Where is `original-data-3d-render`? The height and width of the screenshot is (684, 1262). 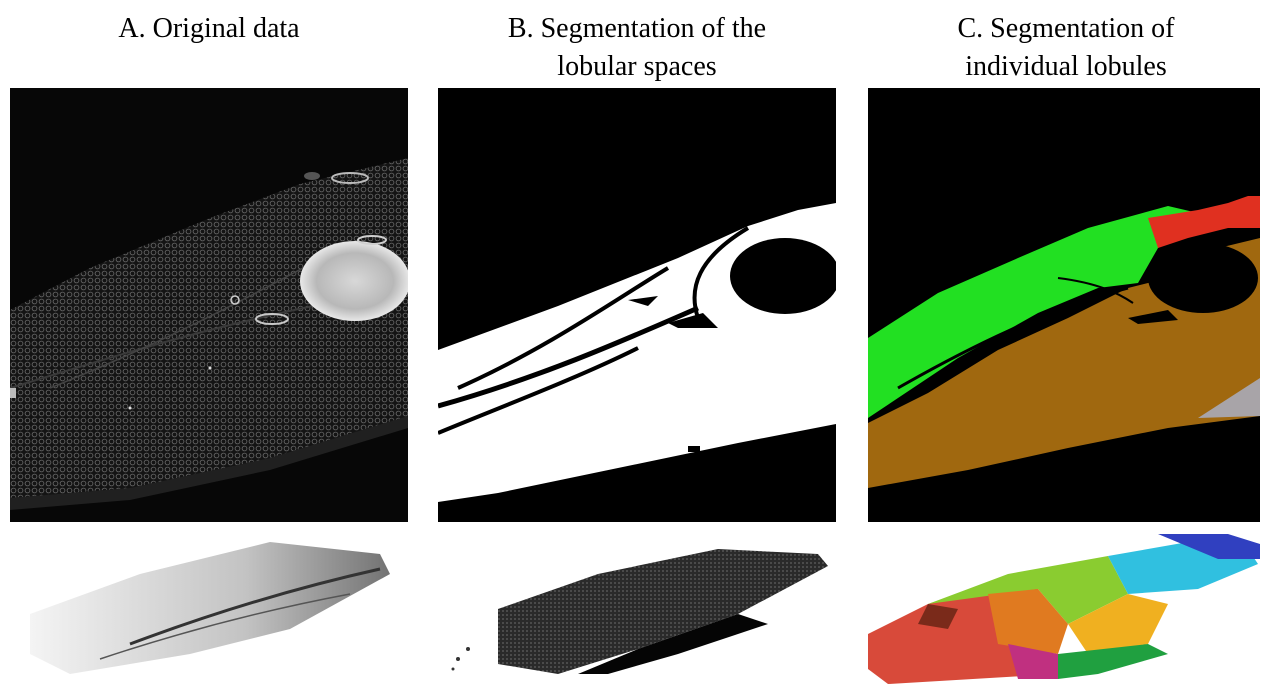
original-data-3d-render is located at coordinates (210, 608).